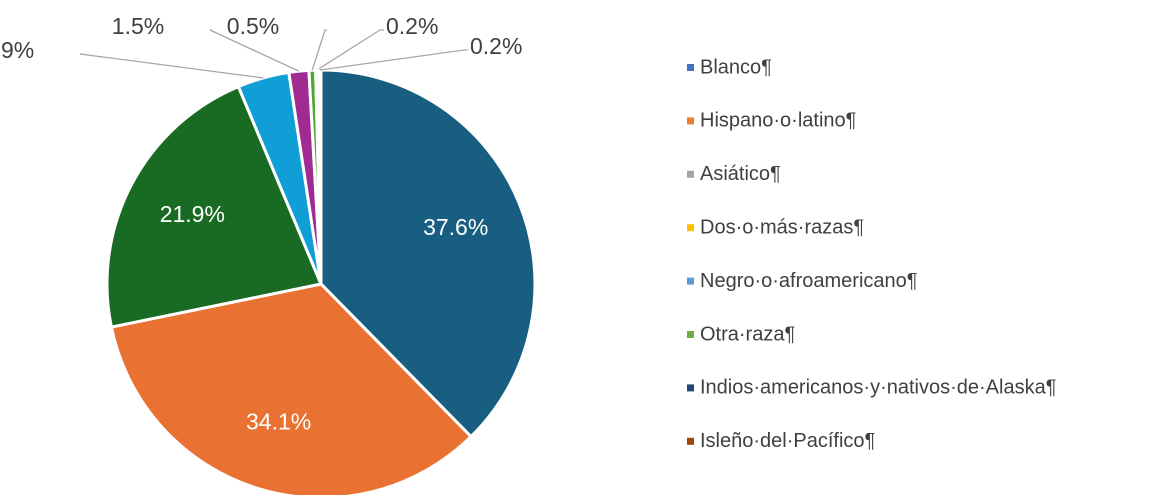 Image resolution: width=1158 pixels, height=495 pixels. What do you see at coordinates (740, 174) in the screenshot?
I see `legend-label: Asiático¶` at bounding box center [740, 174].